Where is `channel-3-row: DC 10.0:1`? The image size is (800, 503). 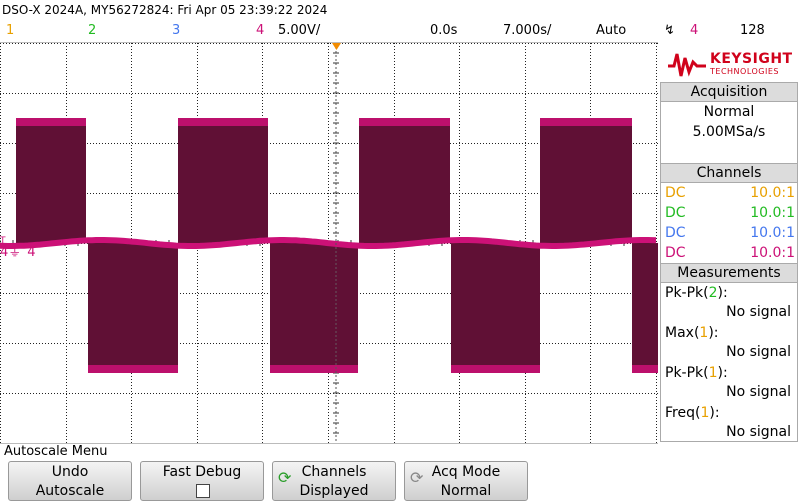 channel-3-row: DC 10.0:1 is located at coordinates (730, 233).